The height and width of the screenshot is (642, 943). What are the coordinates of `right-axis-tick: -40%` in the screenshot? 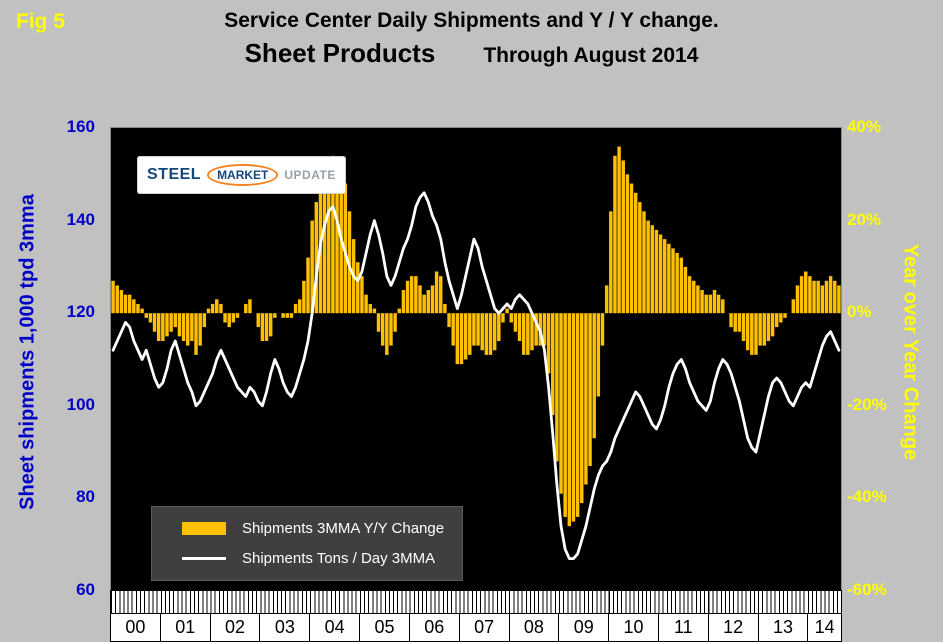 It's located at (867, 497).